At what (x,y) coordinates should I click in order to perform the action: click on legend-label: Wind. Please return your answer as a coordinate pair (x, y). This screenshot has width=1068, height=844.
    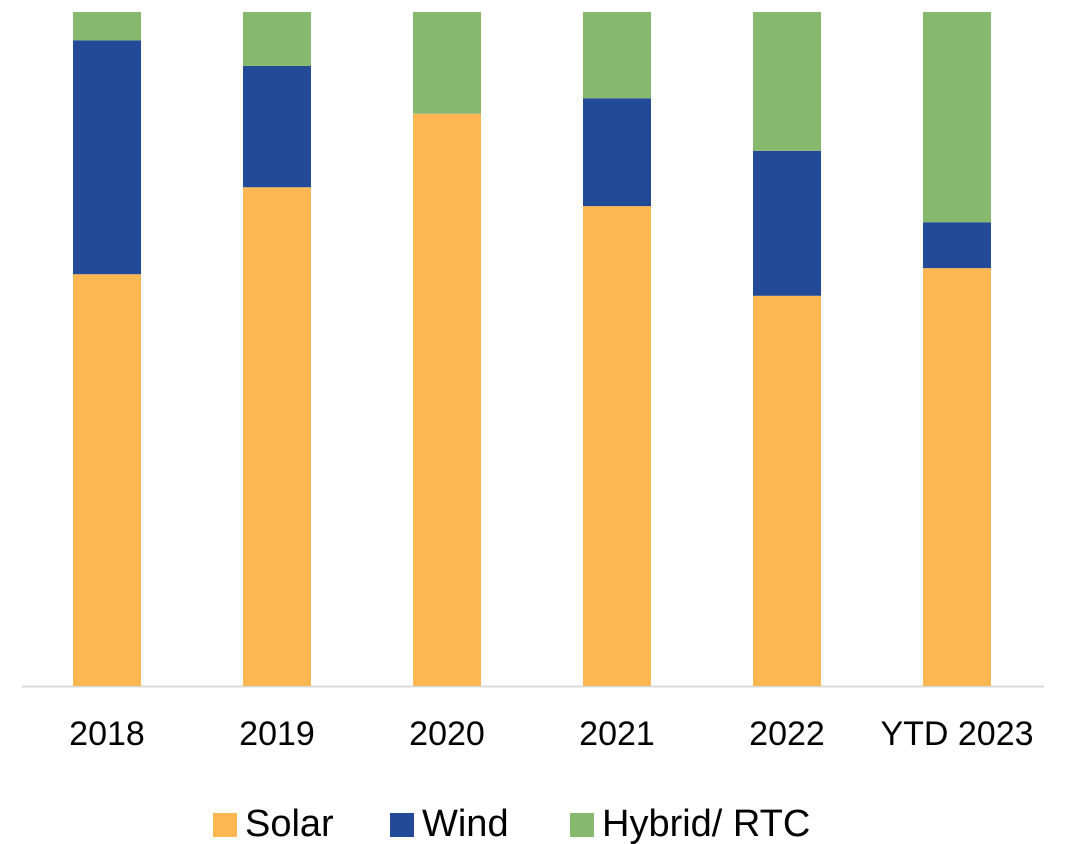
    Looking at the image, I should click on (465, 823).